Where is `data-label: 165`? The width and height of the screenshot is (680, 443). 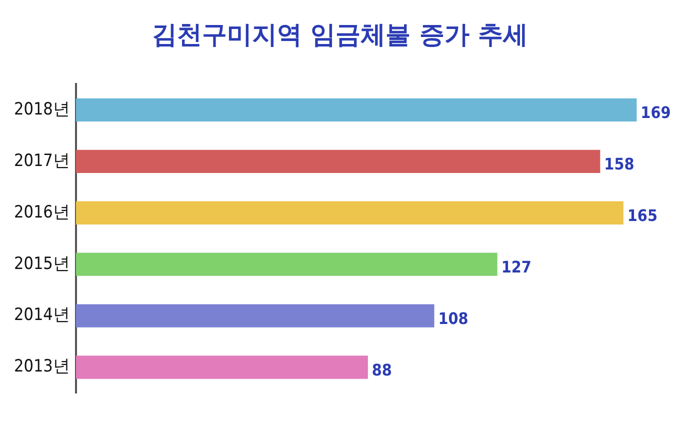
data-label: 165 is located at coordinates (642, 216).